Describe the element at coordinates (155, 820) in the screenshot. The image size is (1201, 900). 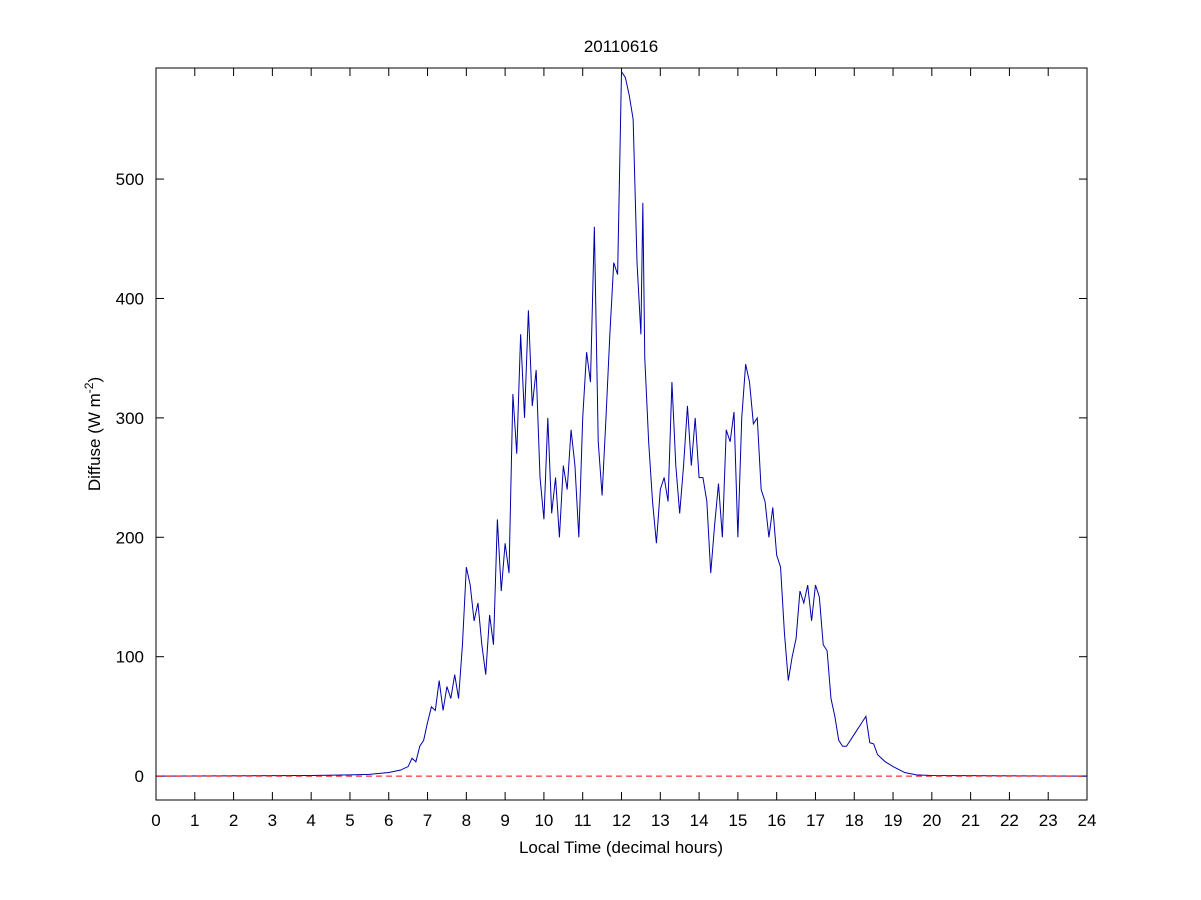
I see `x-tick-label: 0` at that location.